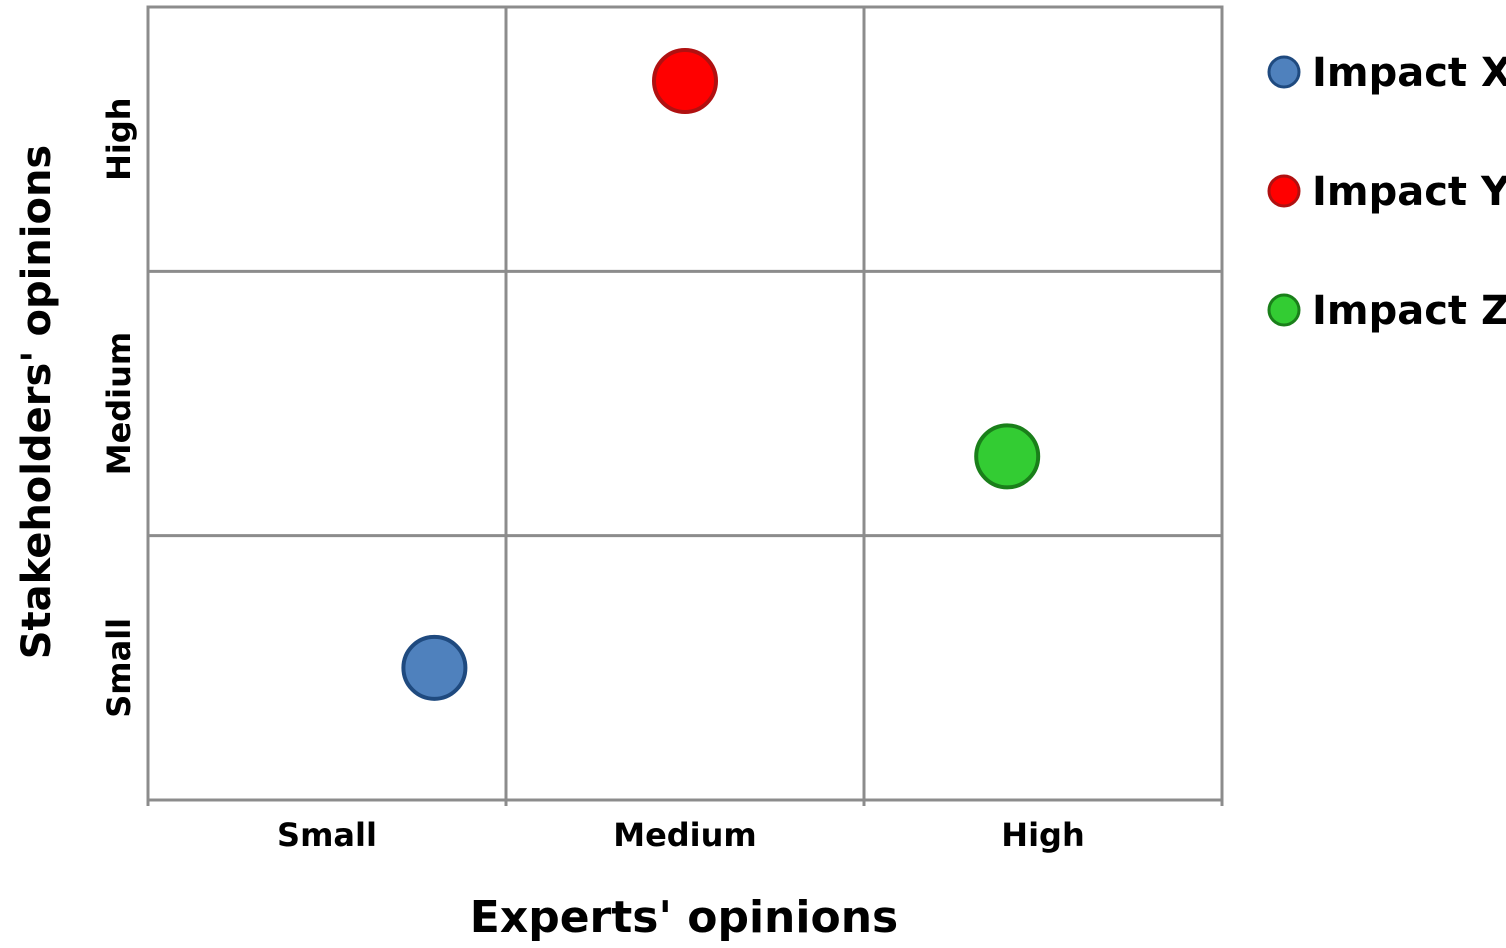 This screenshot has width=1506, height=948. What do you see at coordinates (119, 668) in the screenshot?
I see `y-tick-label: Small` at bounding box center [119, 668].